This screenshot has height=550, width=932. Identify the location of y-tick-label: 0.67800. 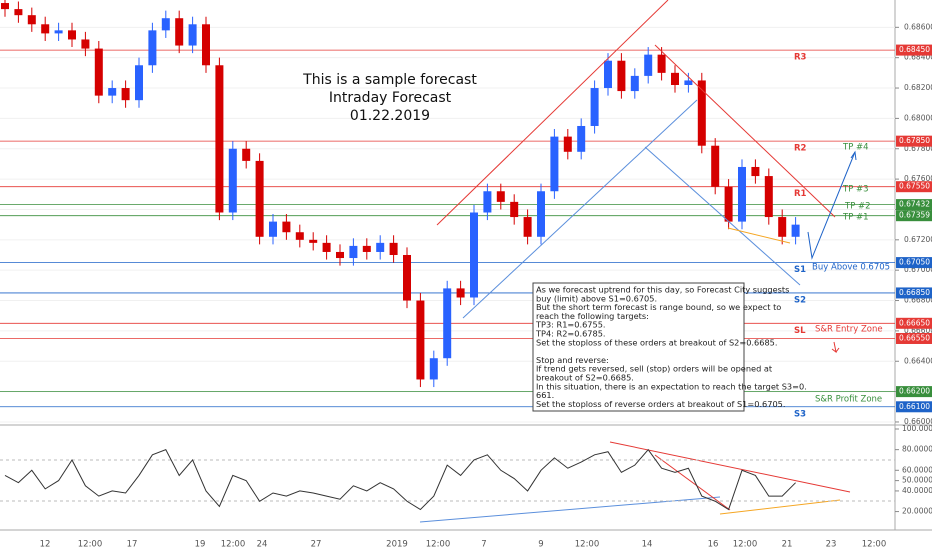
(918, 148).